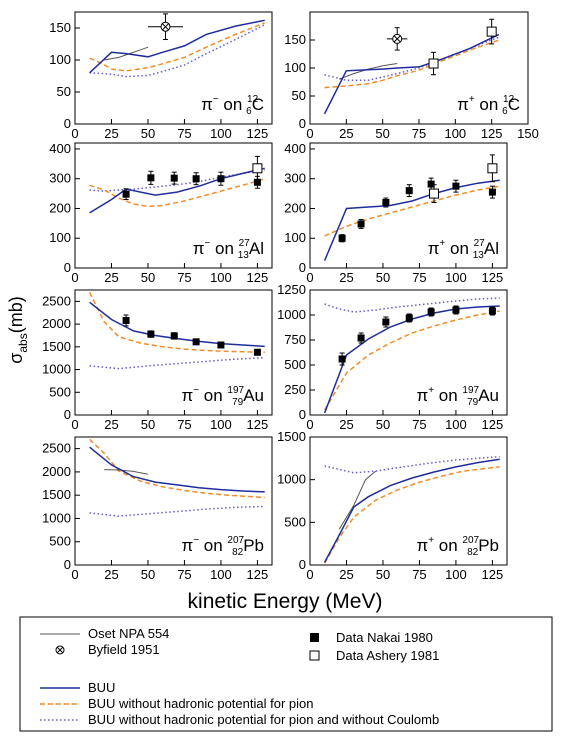 The width and height of the screenshot is (569, 736). Describe the element at coordinates (128, 633) in the screenshot. I see `legend-oset-label: Oset NPA 554` at that location.